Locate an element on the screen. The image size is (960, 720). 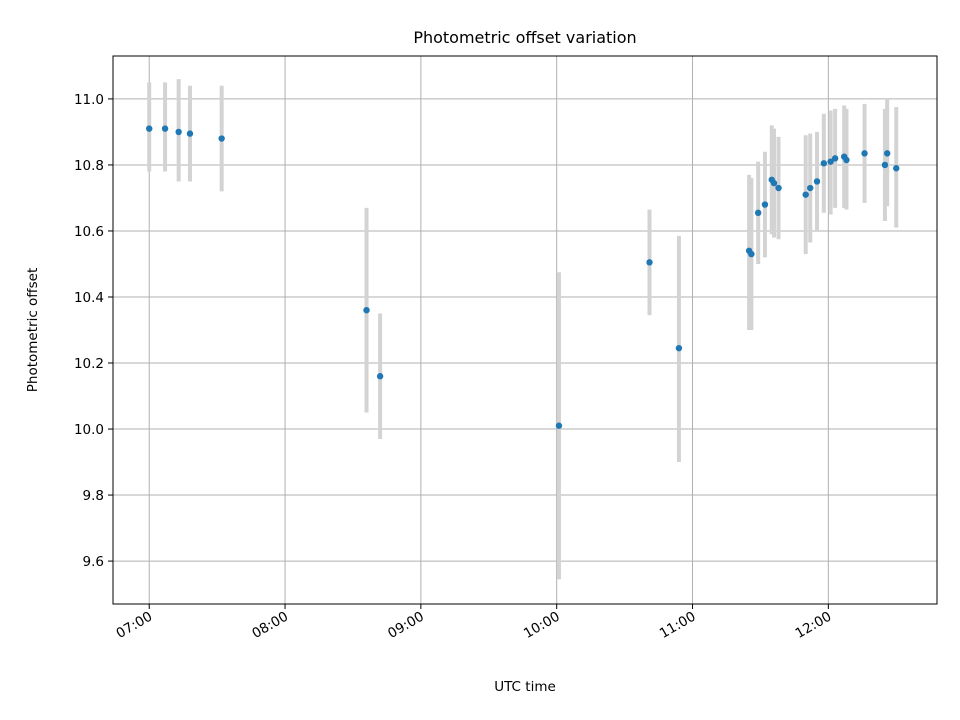
y-tick-label: 10.6 is located at coordinates (89, 232).